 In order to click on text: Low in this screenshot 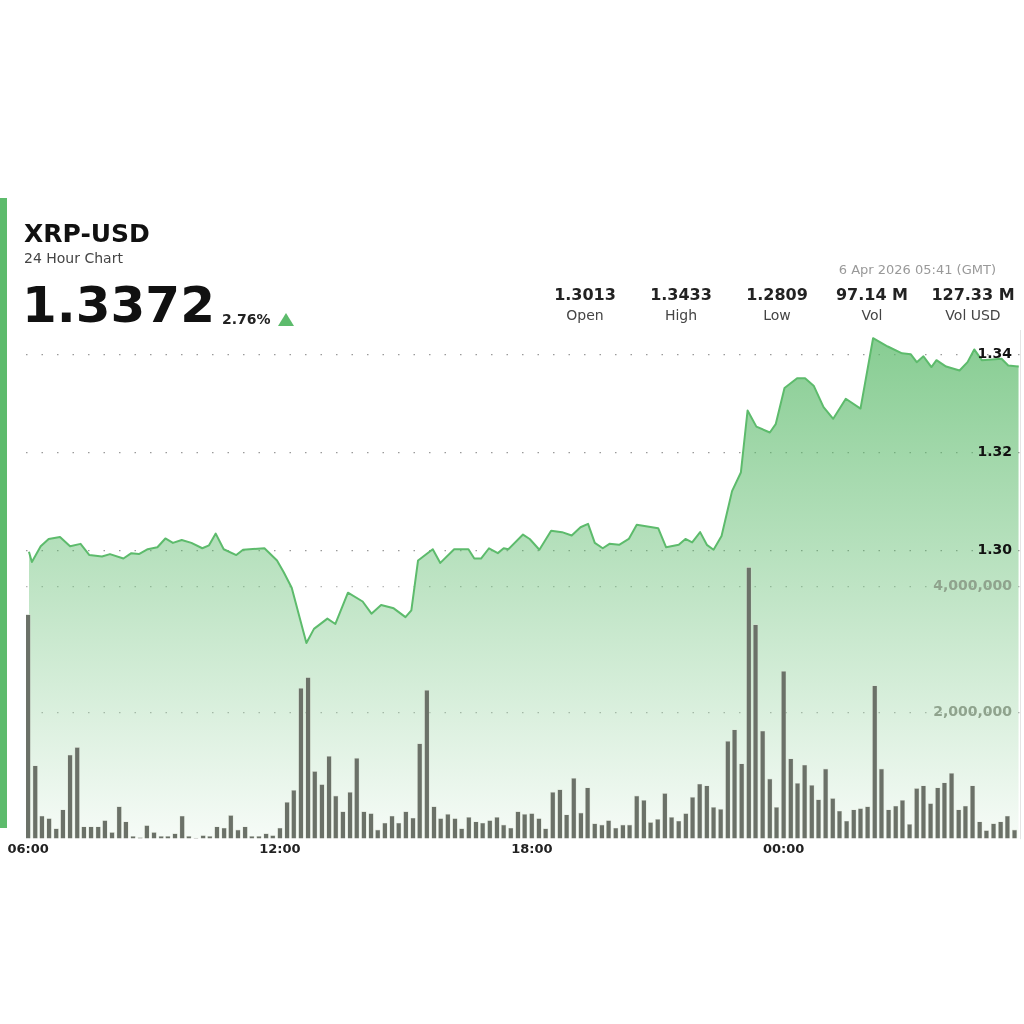, I will do `click(777, 315)`.